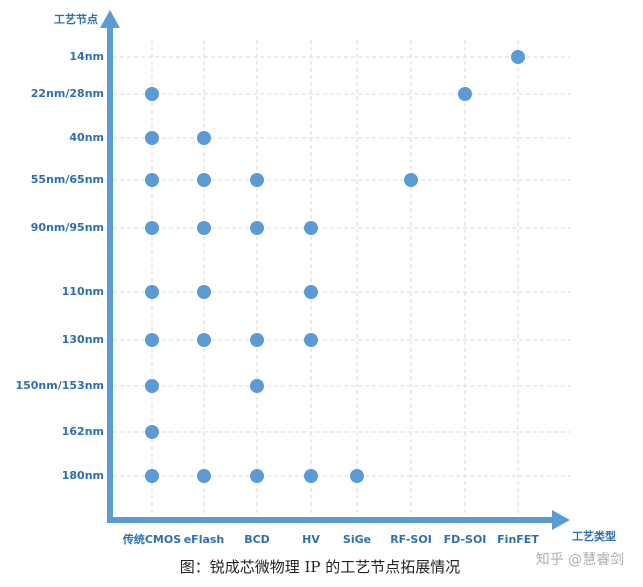  I want to click on y-tick-label: 90nm/95nm, so click(67, 227).